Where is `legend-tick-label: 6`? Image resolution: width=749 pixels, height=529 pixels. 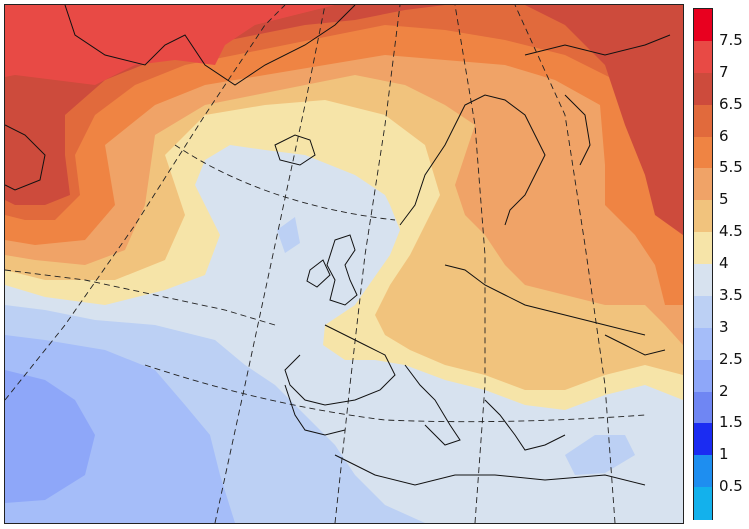 legend-tick-label: 6 is located at coordinates (724, 135).